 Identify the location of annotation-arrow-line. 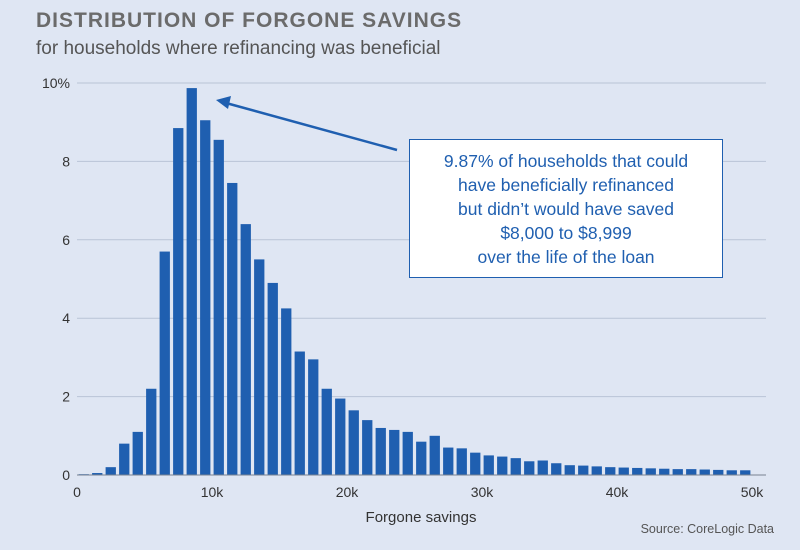
(311, 126).